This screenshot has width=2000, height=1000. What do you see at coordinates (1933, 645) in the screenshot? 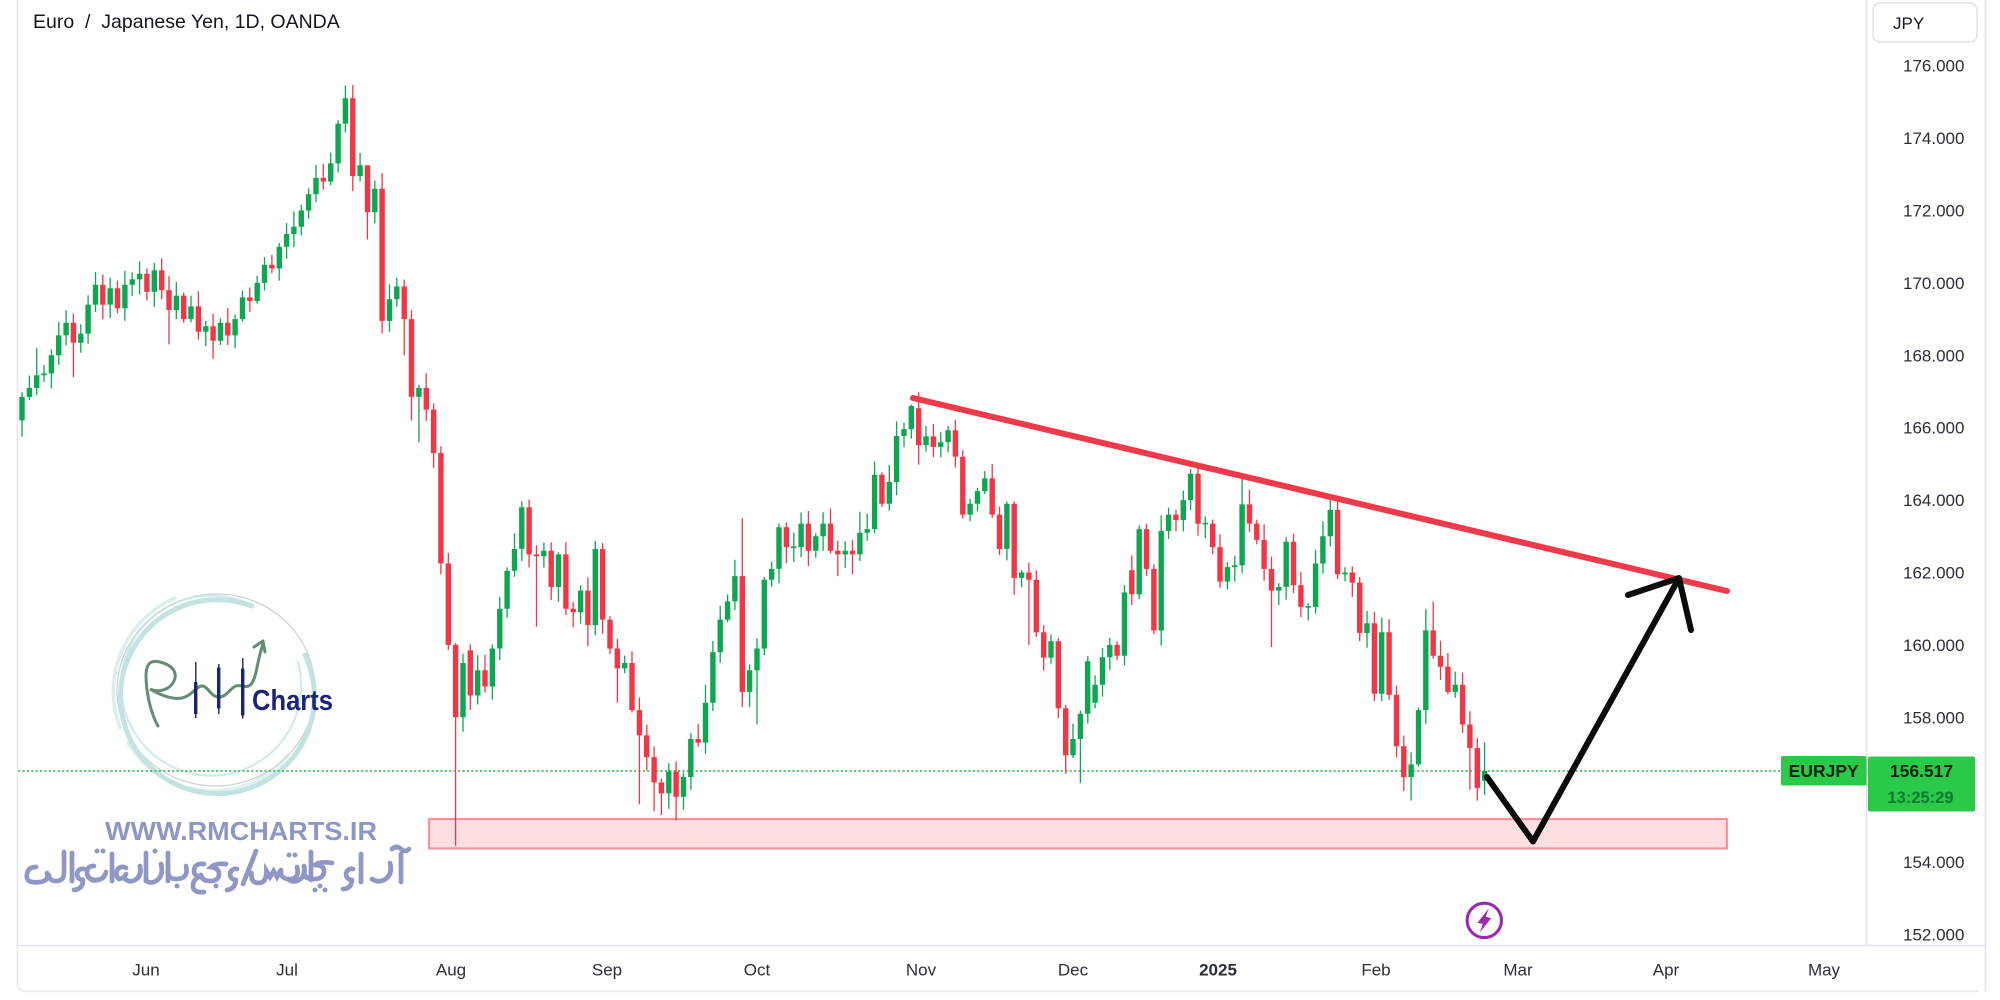
I see `svg-text: 160.000` at bounding box center [1933, 645].